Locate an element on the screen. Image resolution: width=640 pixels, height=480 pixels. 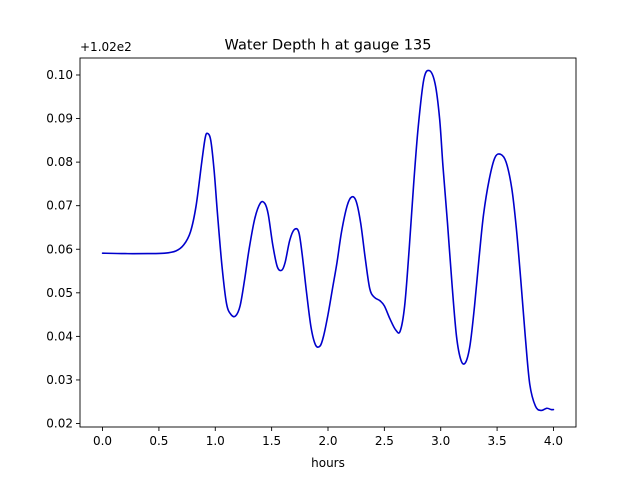
y-tick-label: 0.04 is located at coordinates (59, 336).